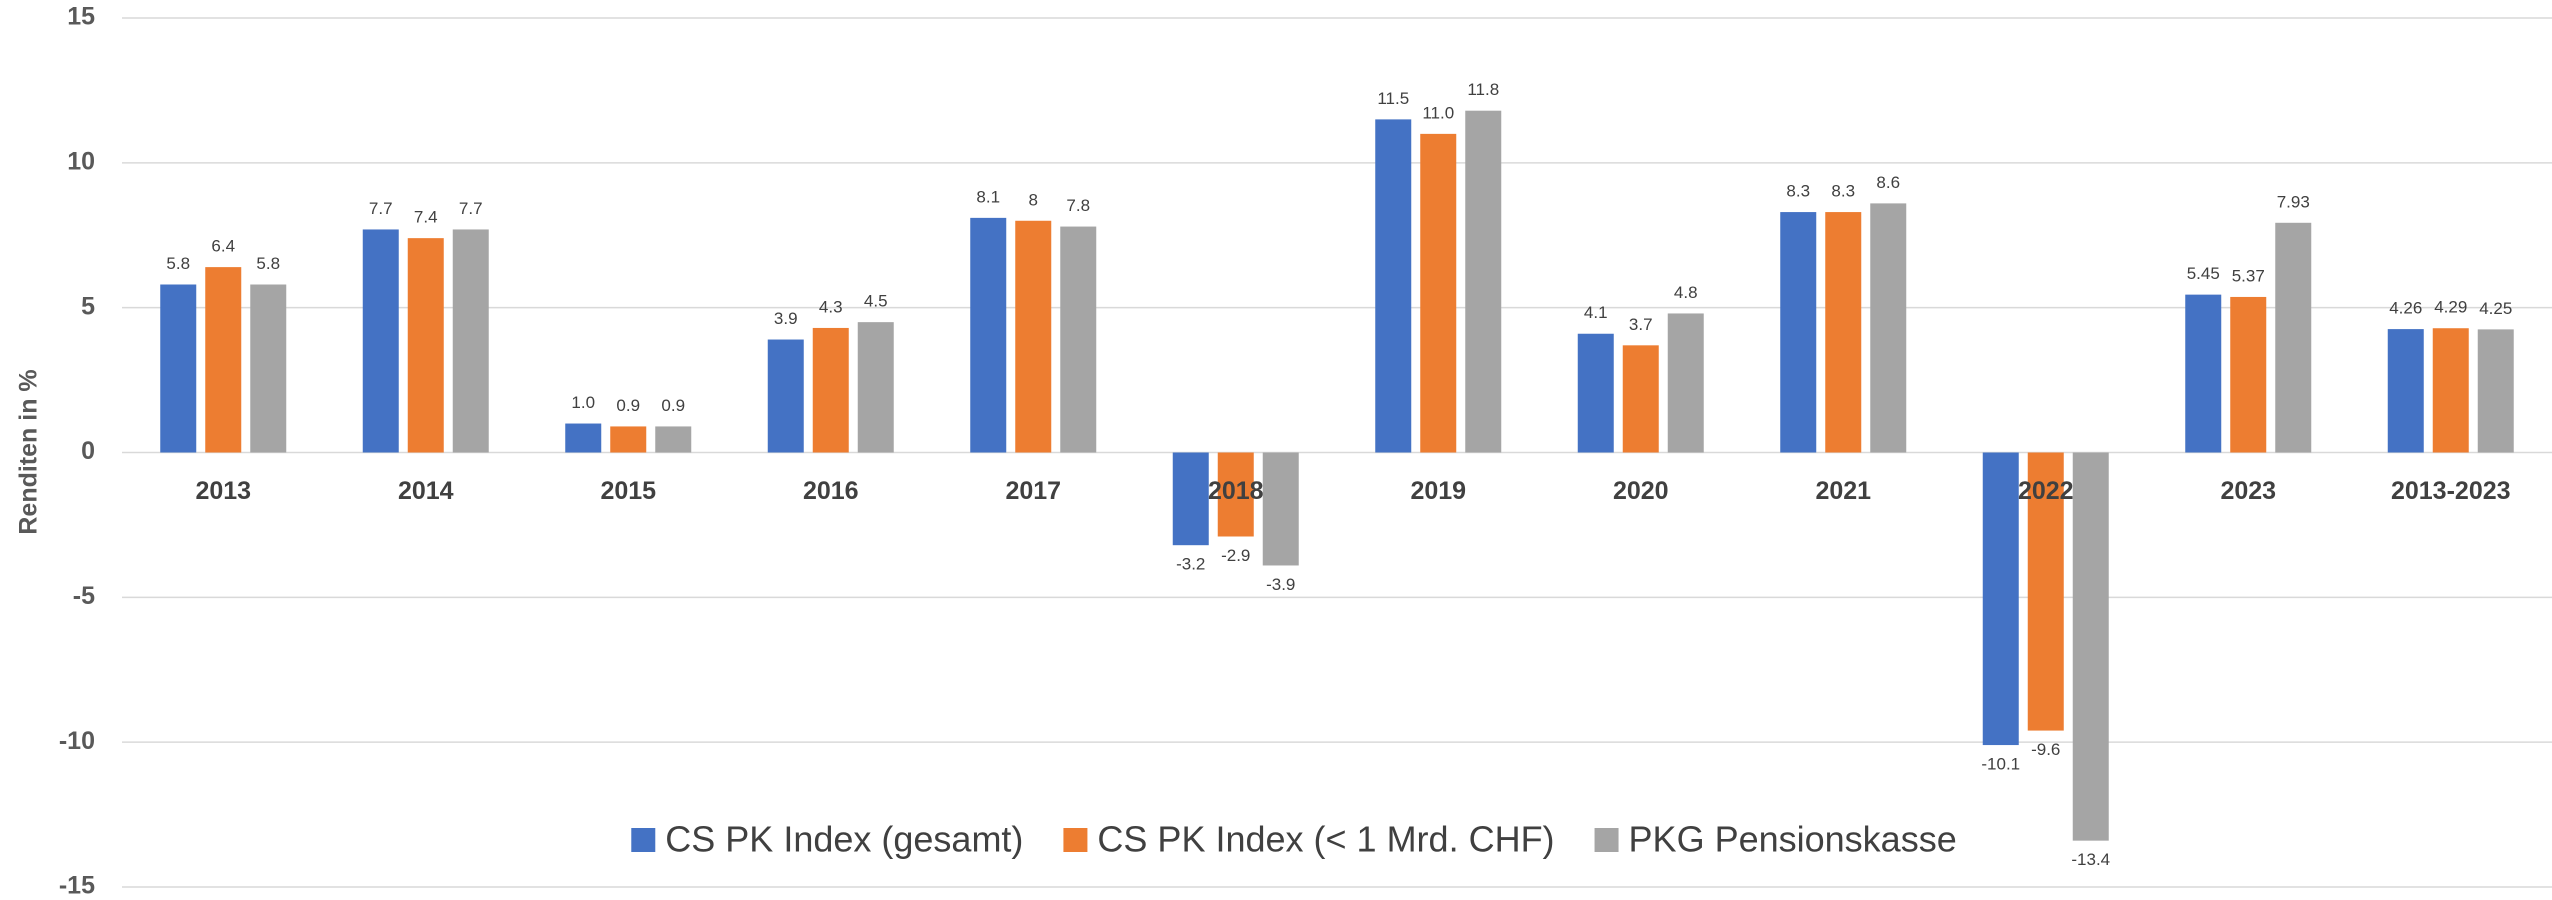 Image resolution: width=2552 pixels, height=900 pixels. Describe the element at coordinates (1235, 555) in the screenshot. I see `data-label: -2.9` at that location.